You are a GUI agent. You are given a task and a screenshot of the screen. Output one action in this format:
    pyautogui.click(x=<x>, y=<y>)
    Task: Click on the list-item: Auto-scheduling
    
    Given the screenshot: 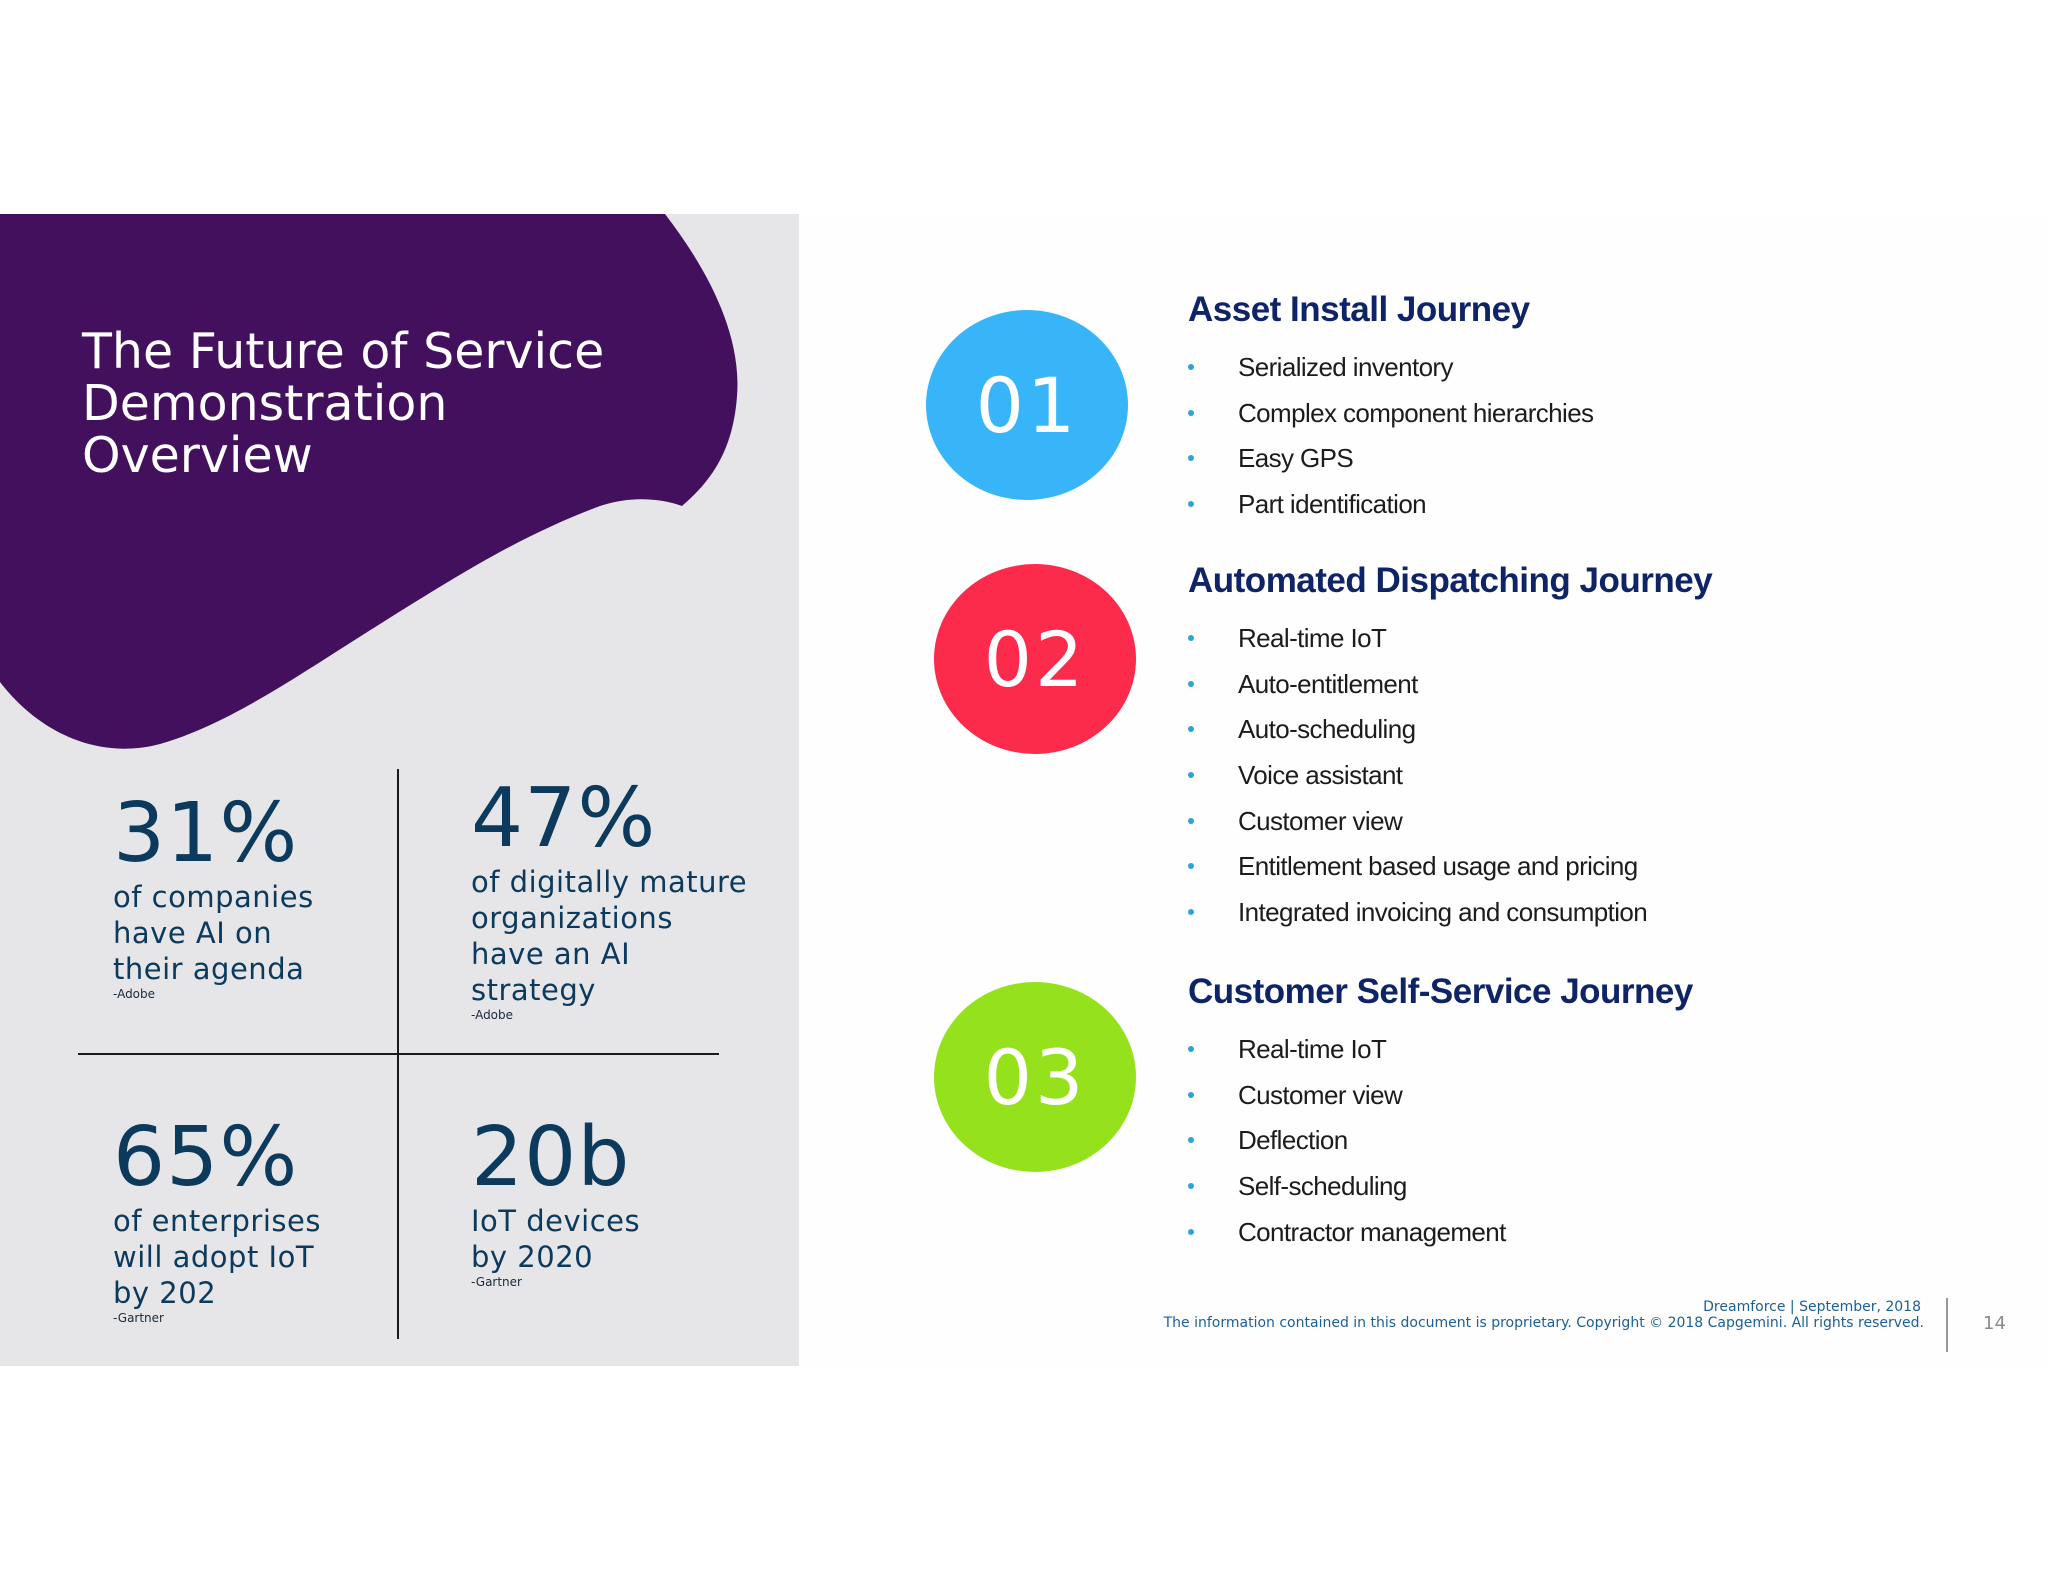 What is the action you would take?
    pyautogui.click(x=1588, y=733)
    